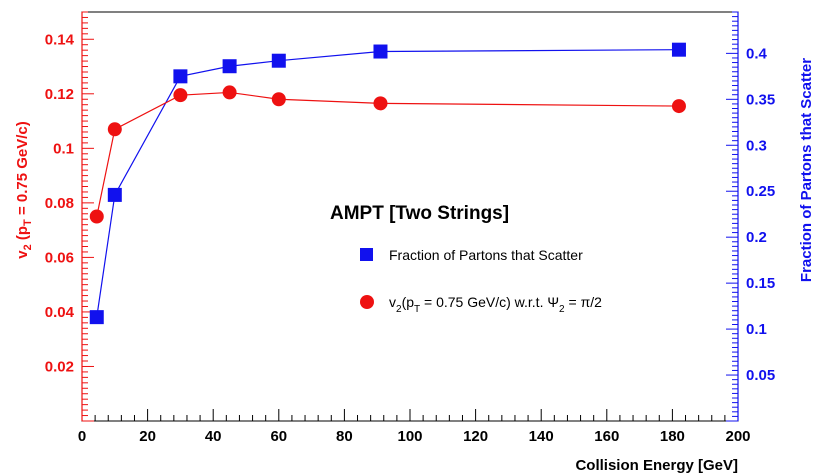 The width and height of the screenshot is (817, 476). I want to click on legend-marker-square, so click(366, 254).